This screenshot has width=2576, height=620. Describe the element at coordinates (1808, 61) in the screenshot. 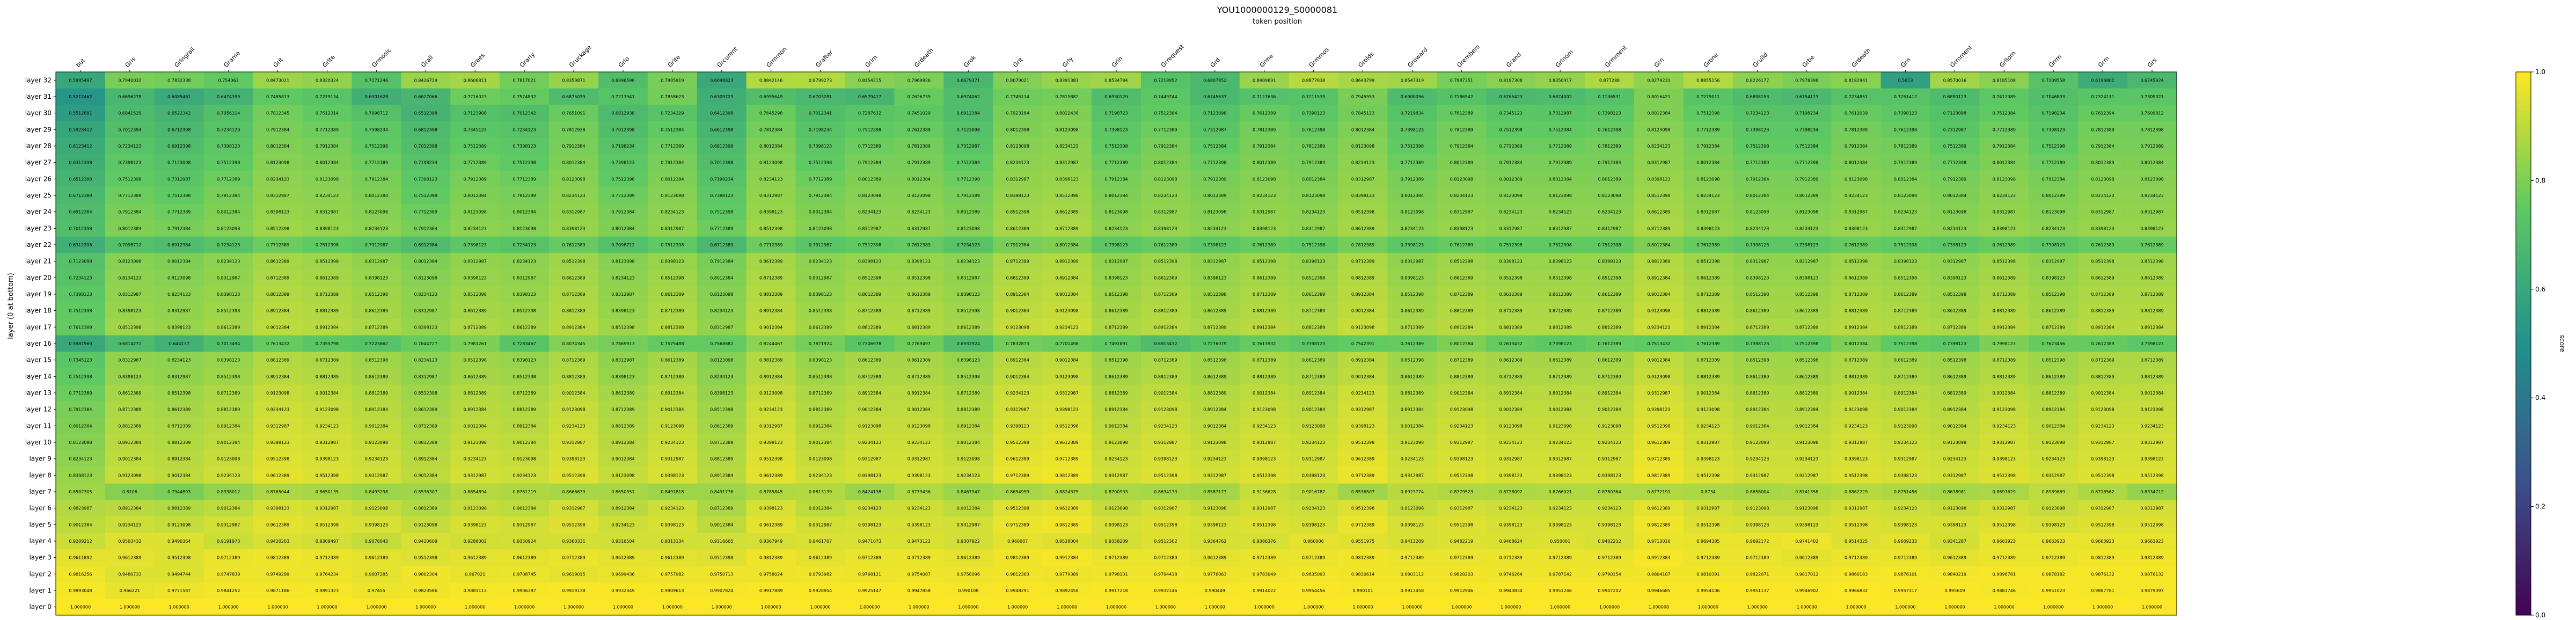

I see `x-tick-label: Grbe` at that location.